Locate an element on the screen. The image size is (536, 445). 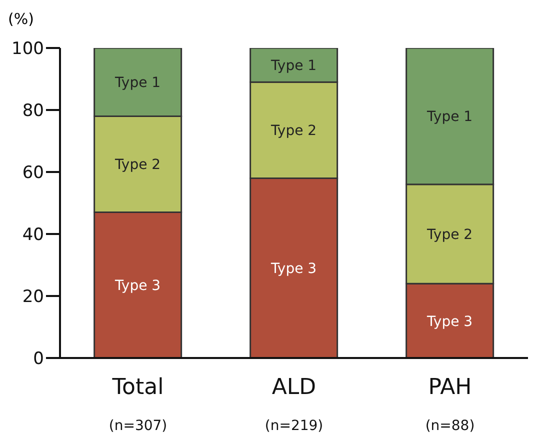
x-tick-label: Total (n=307) is located at coordinates (138, 404).